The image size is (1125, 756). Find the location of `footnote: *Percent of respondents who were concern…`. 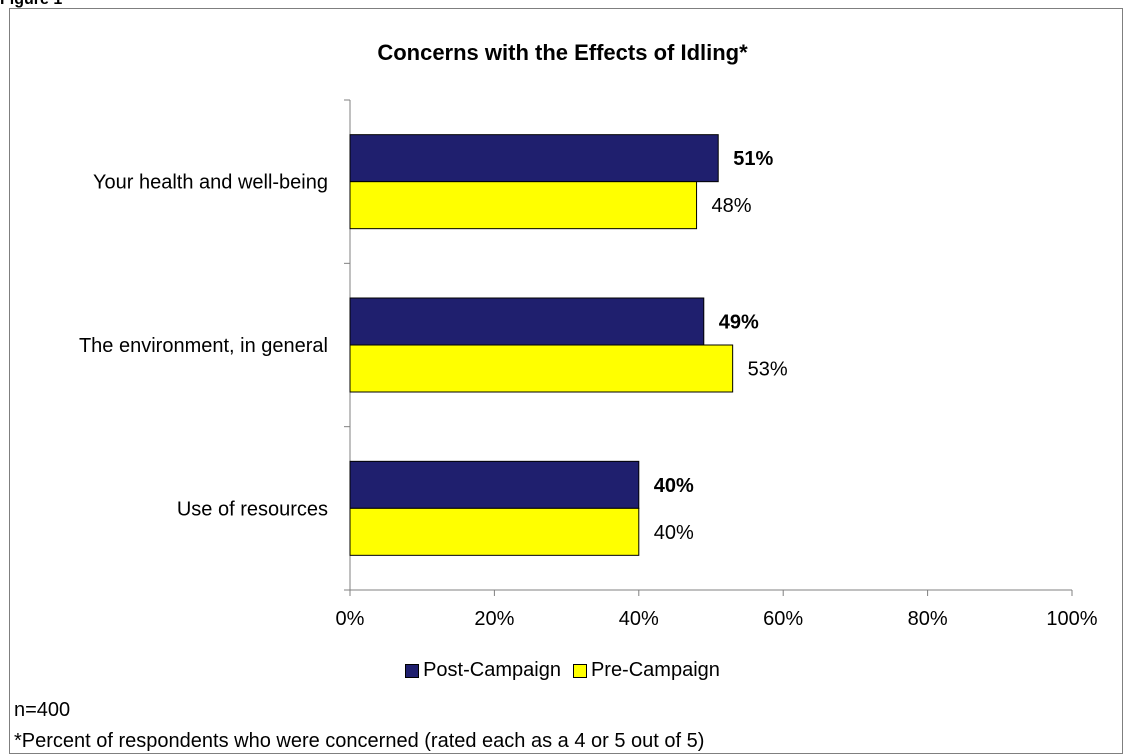

footnote: *Percent of respondents who were concern… is located at coordinates (359, 741).